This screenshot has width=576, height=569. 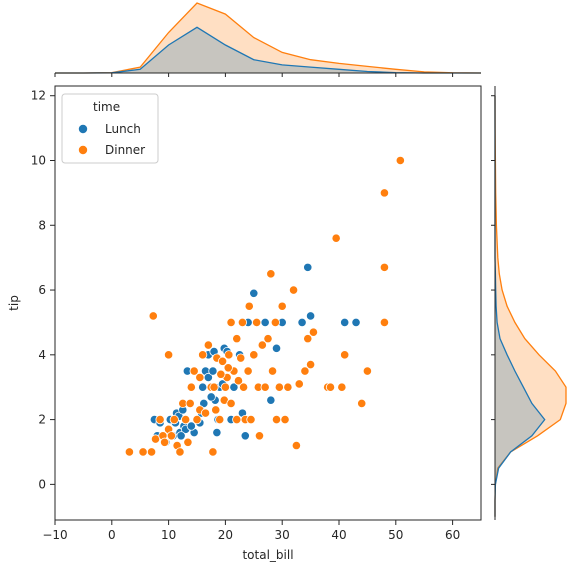 What do you see at coordinates (125, 150) in the screenshot?
I see `legend-label: Dinner` at bounding box center [125, 150].